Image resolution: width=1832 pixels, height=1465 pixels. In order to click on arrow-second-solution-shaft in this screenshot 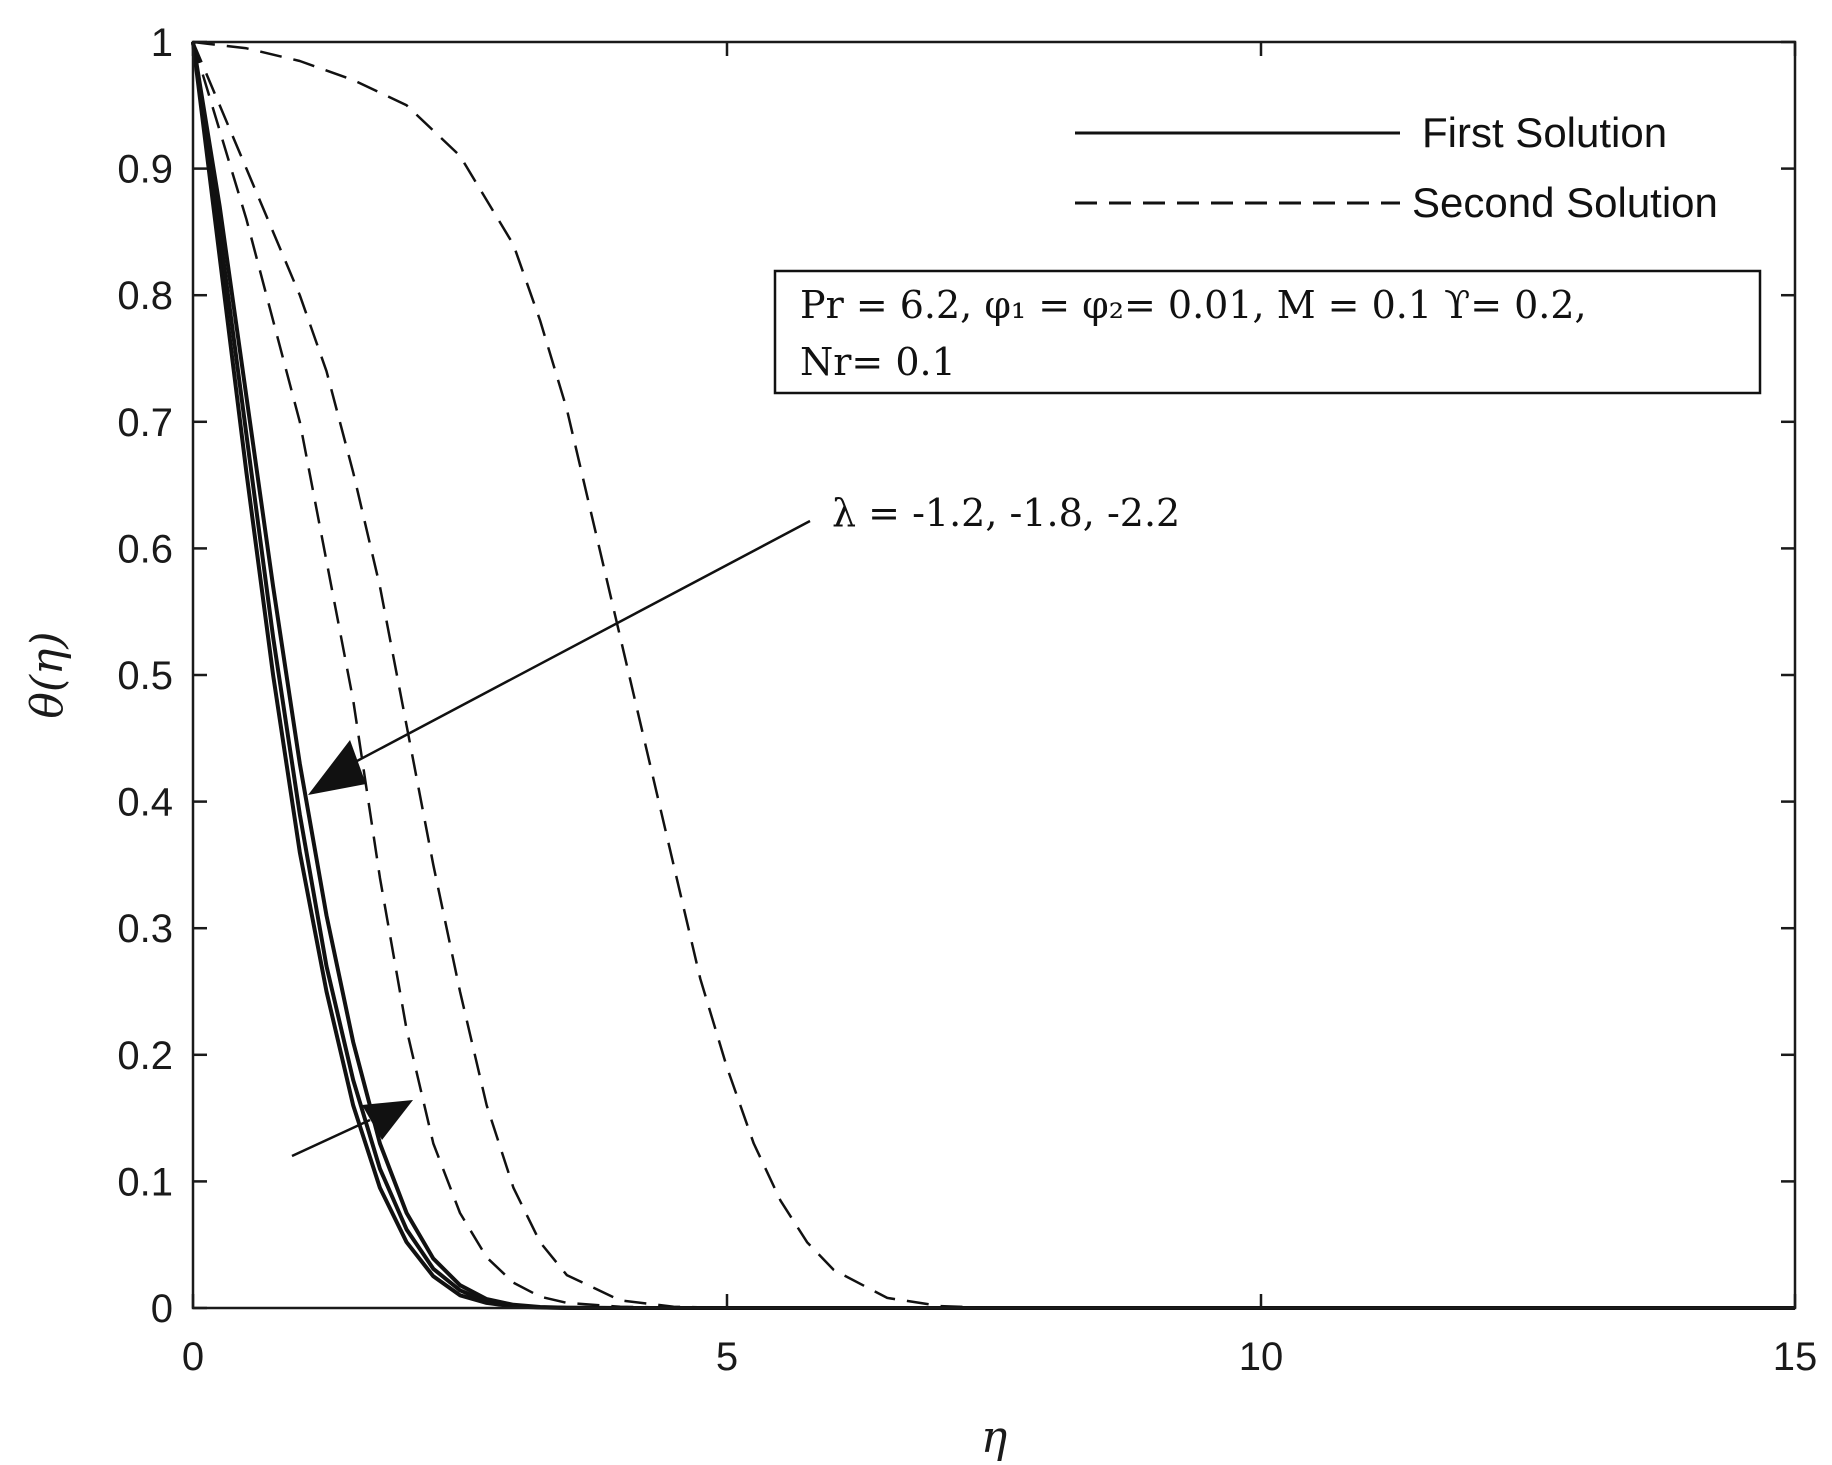, I will do `click(331, 1138)`.